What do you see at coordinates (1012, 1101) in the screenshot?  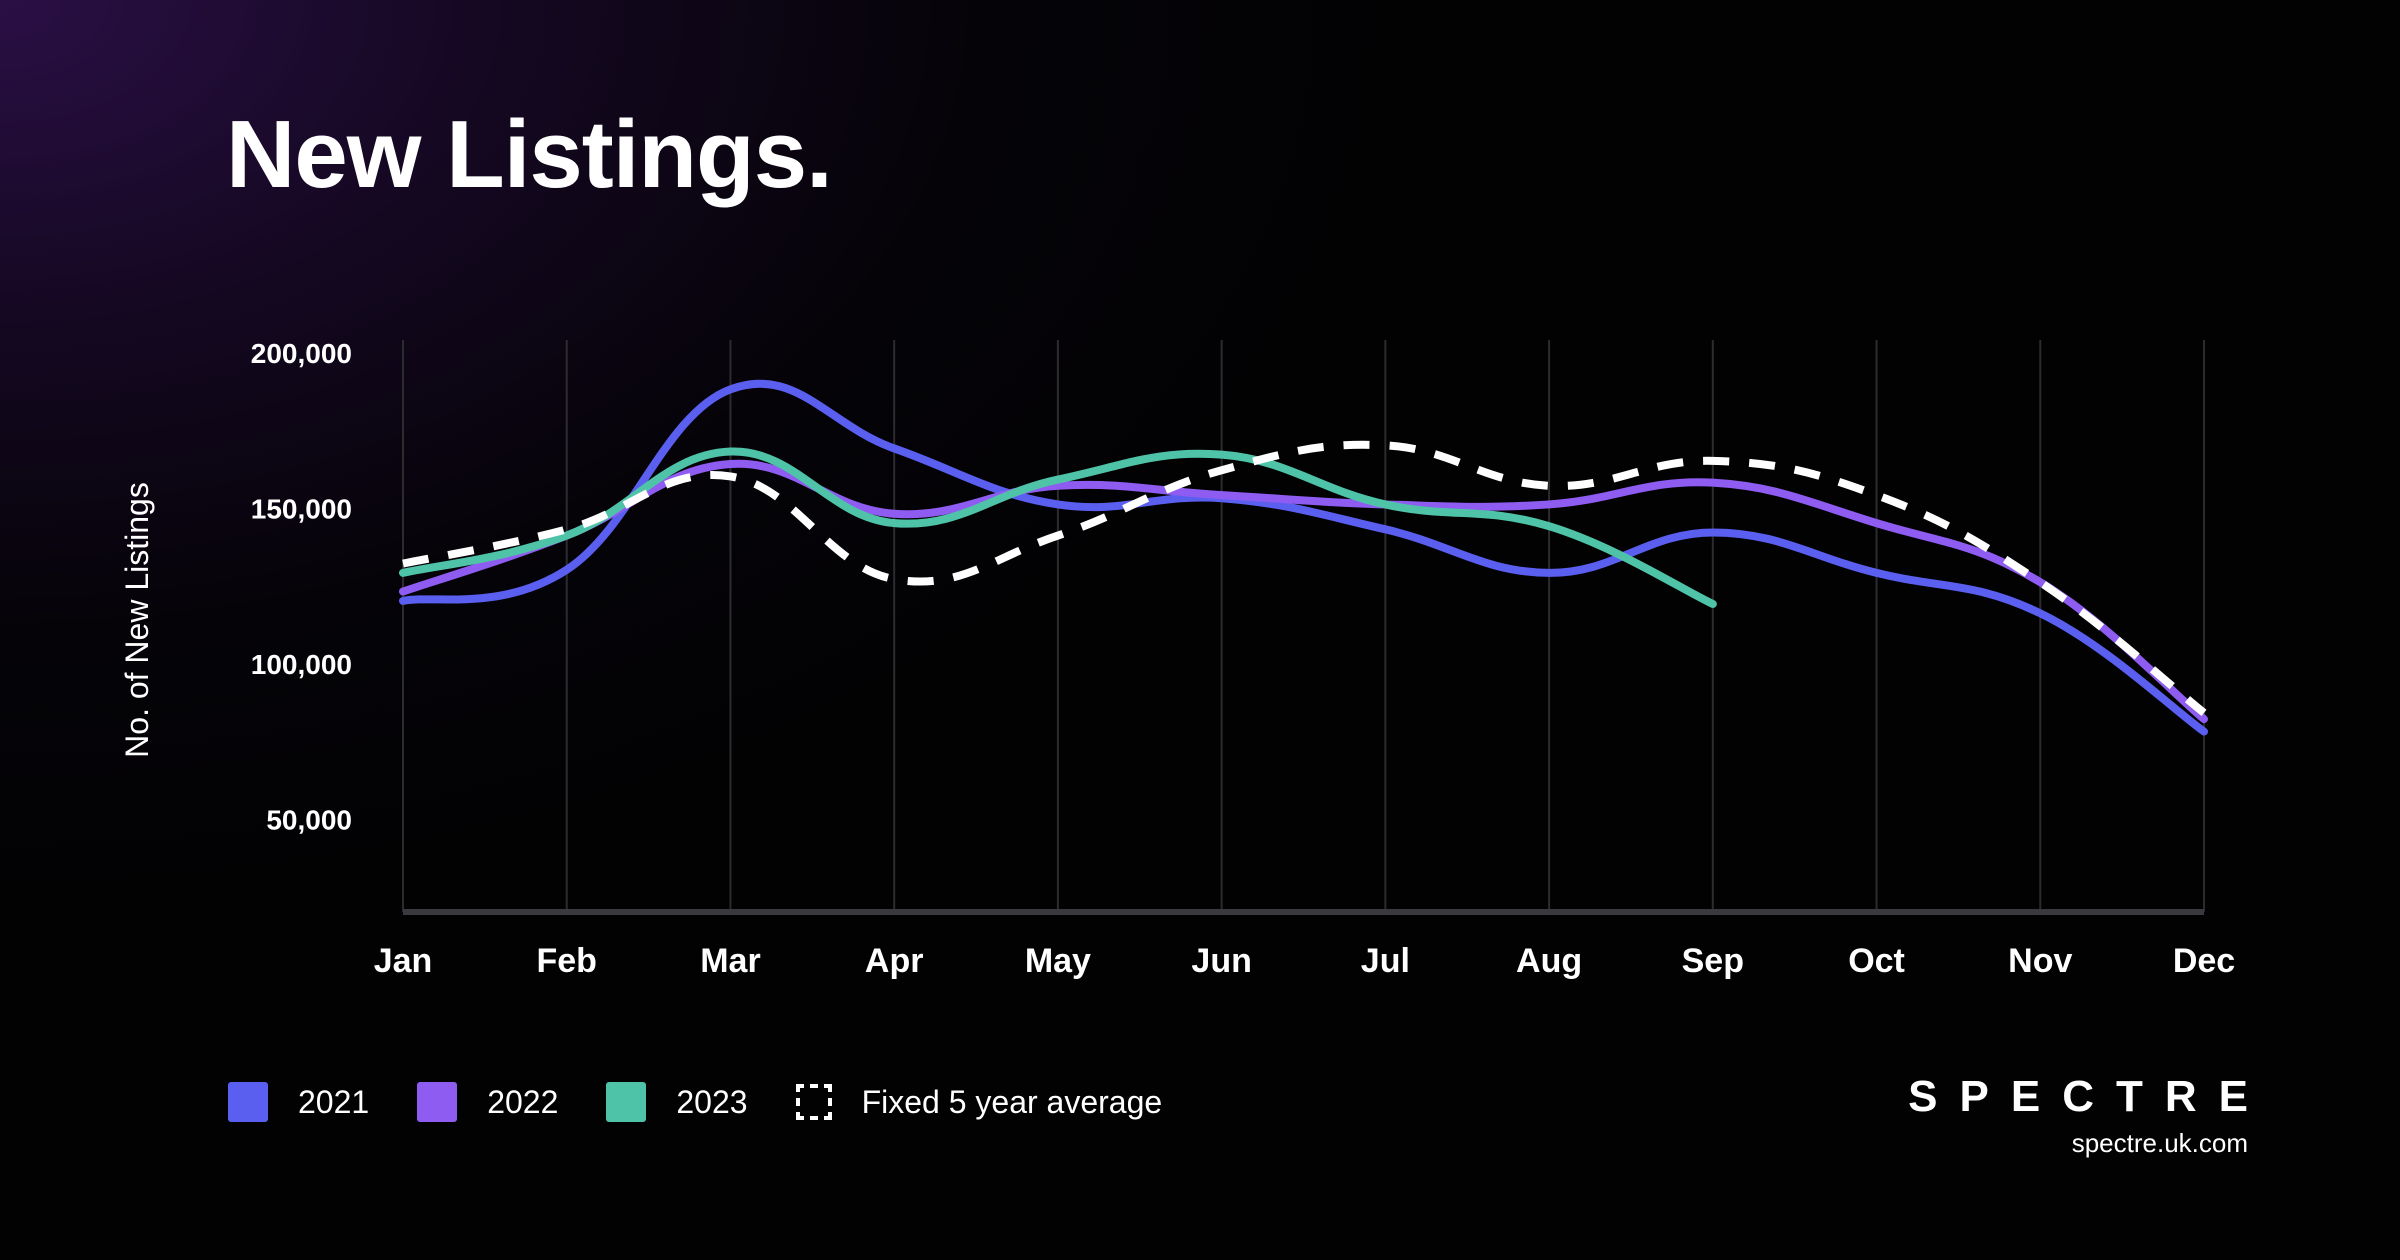 I see `legend-label-average: Fixed 5 year average` at bounding box center [1012, 1101].